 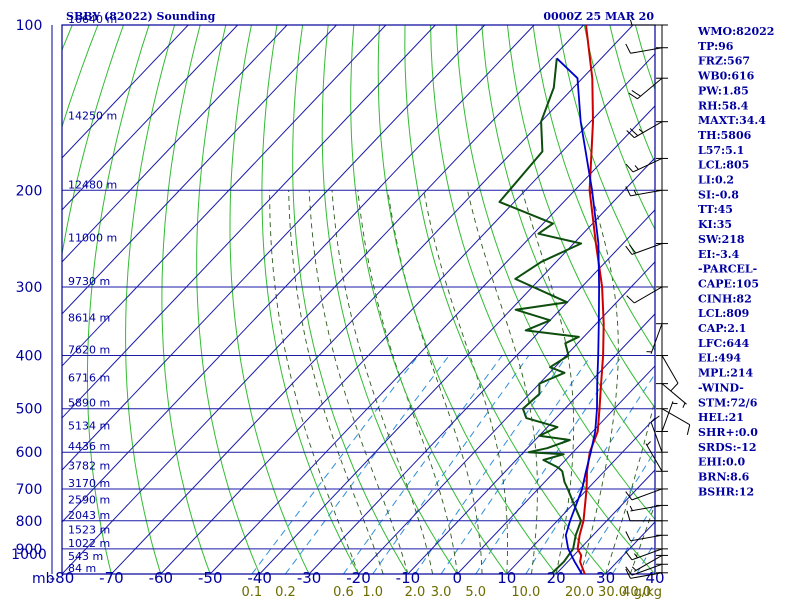 What do you see at coordinates (92, 116) in the screenshot?
I see `height-label: 14250 m` at bounding box center [92, 116].